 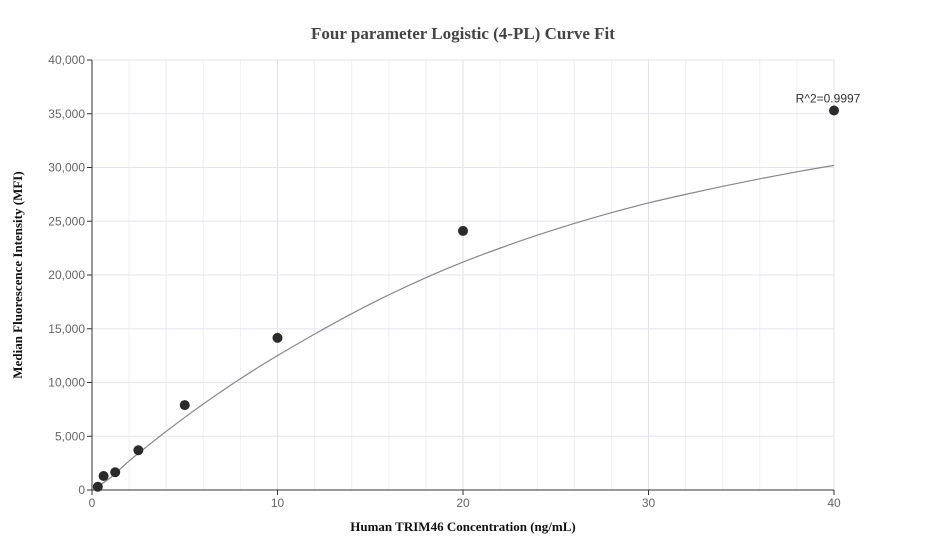 I want to click on y-tick-label: 25,000, so click(x=66, y=221).